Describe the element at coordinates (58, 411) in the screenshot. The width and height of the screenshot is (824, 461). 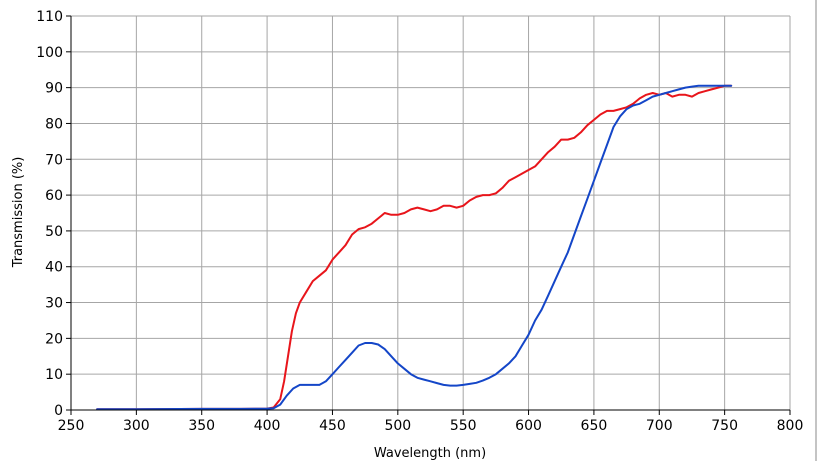
I see `y-tick-label: 0` at that location.